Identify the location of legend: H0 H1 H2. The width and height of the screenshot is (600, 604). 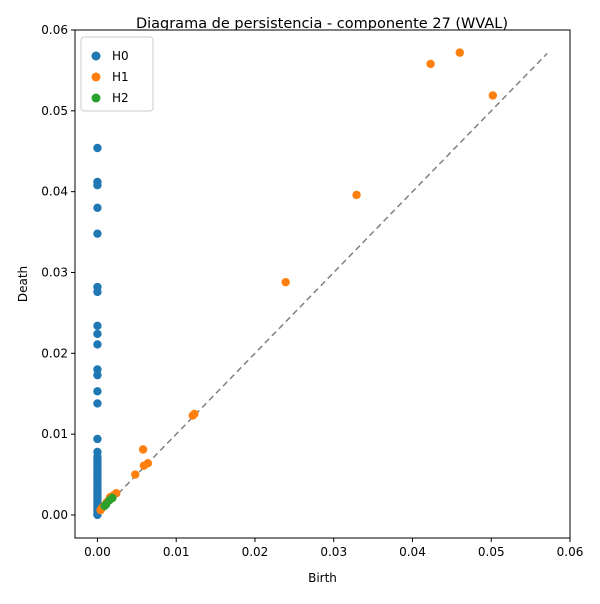
(117, 74).